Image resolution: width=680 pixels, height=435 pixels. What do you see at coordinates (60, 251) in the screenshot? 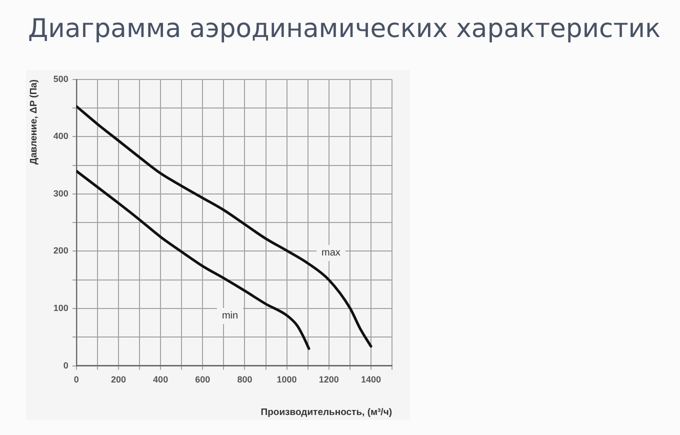
I see `y-tick-label: 200` at bounding box center [60, 251].